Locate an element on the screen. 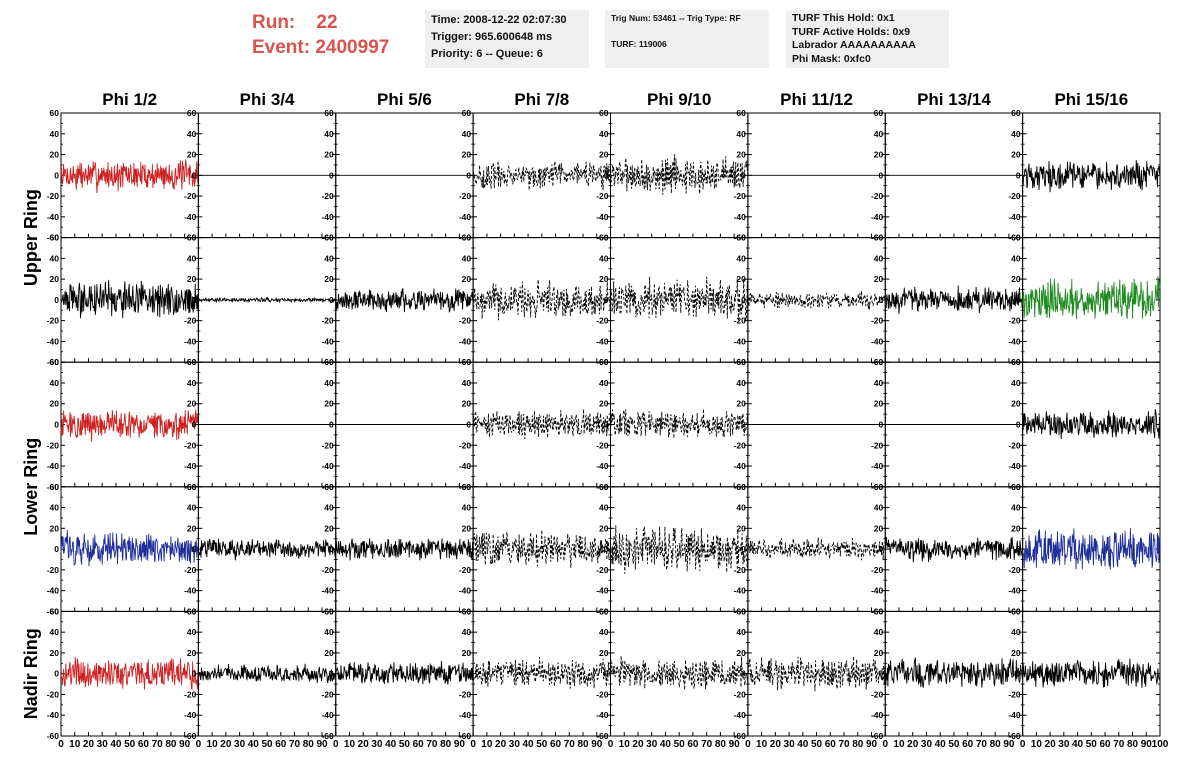 Image resolution: width=1196 pixels, height=772 pixels. turf-this-hold-line: TURF This Hold: 0x1 is located at coordinates (843, 18).